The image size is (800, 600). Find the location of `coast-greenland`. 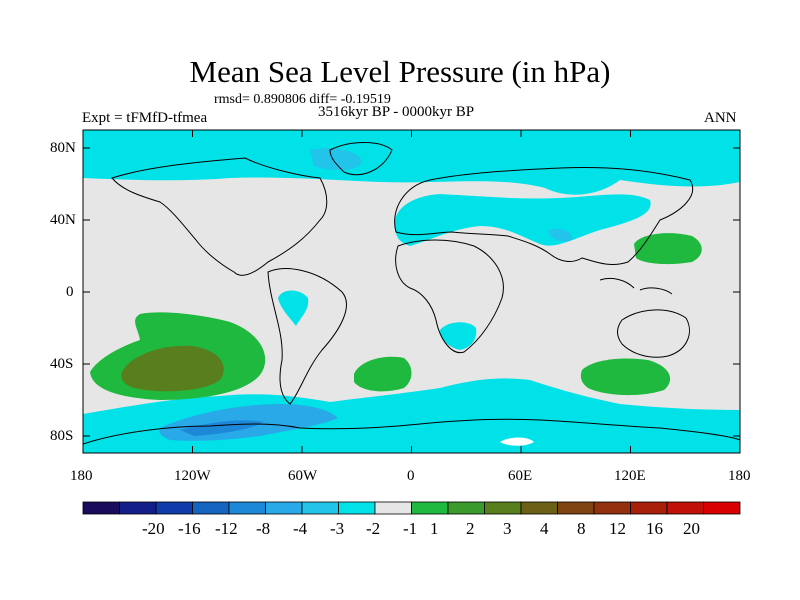

coast-greenland is located at coordinates (361, 159).